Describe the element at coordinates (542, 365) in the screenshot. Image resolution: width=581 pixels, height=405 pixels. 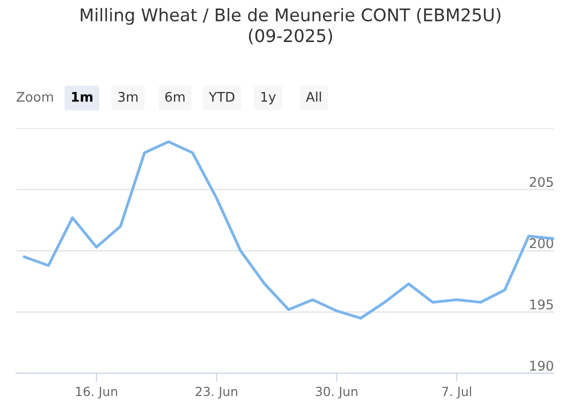
I see `y-tick-label: 190` at that location.